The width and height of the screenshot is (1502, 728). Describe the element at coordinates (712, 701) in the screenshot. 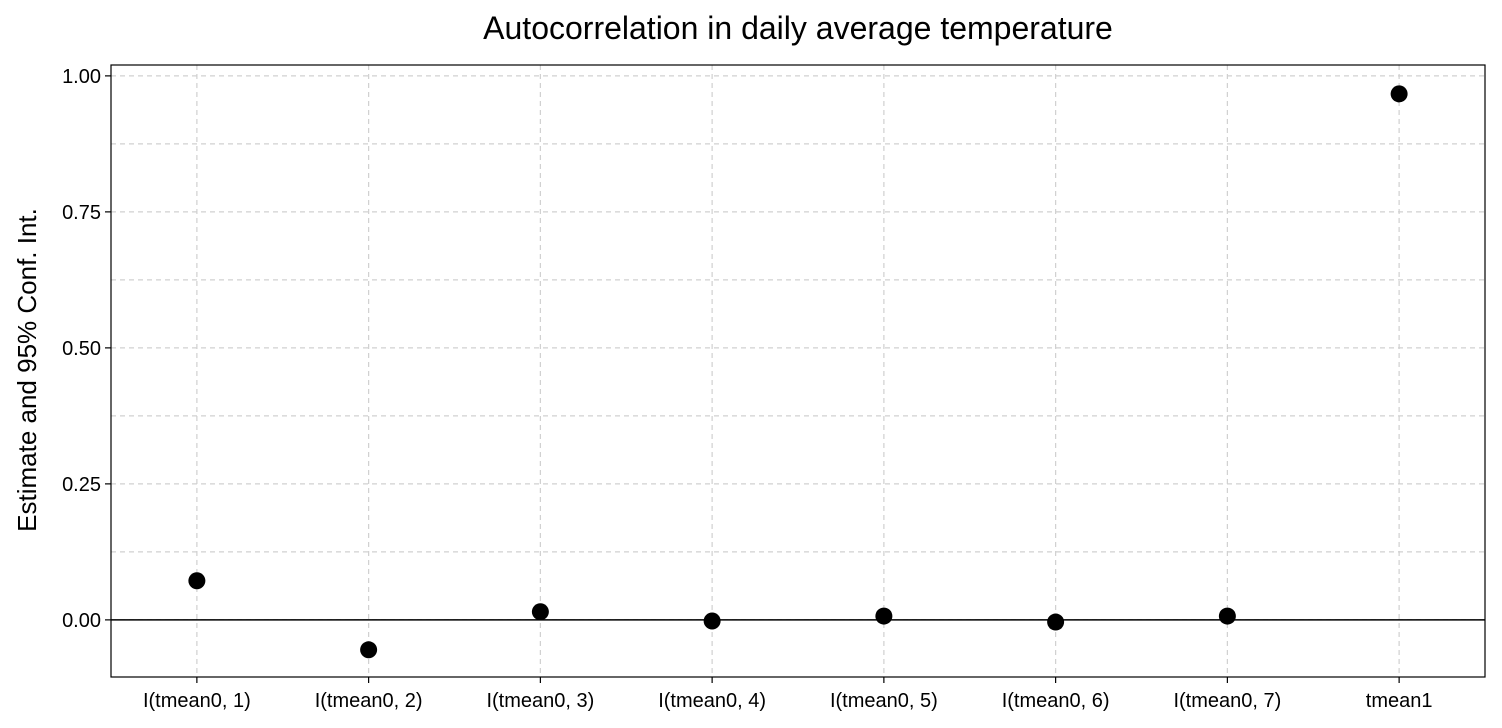

I see `x-tick-label-4: I(tmean0, 4)` at that location.